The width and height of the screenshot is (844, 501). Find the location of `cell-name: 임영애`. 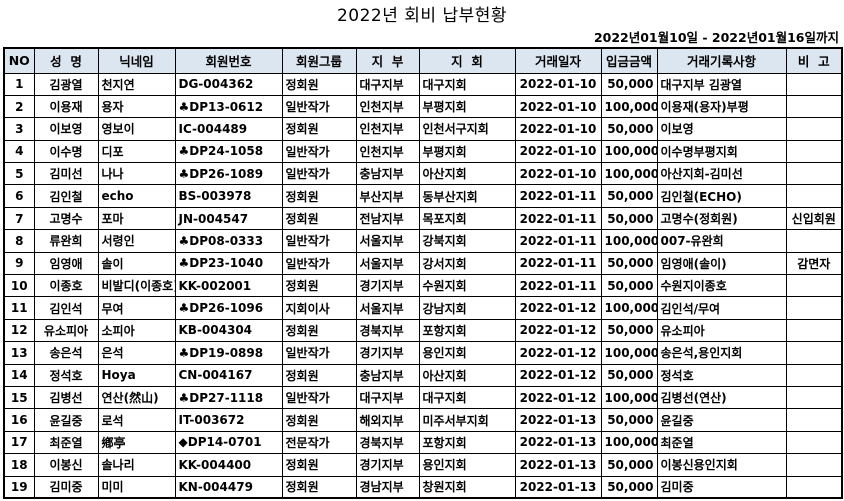

cell-name: 임영애 is located at coordinates (66, 263).